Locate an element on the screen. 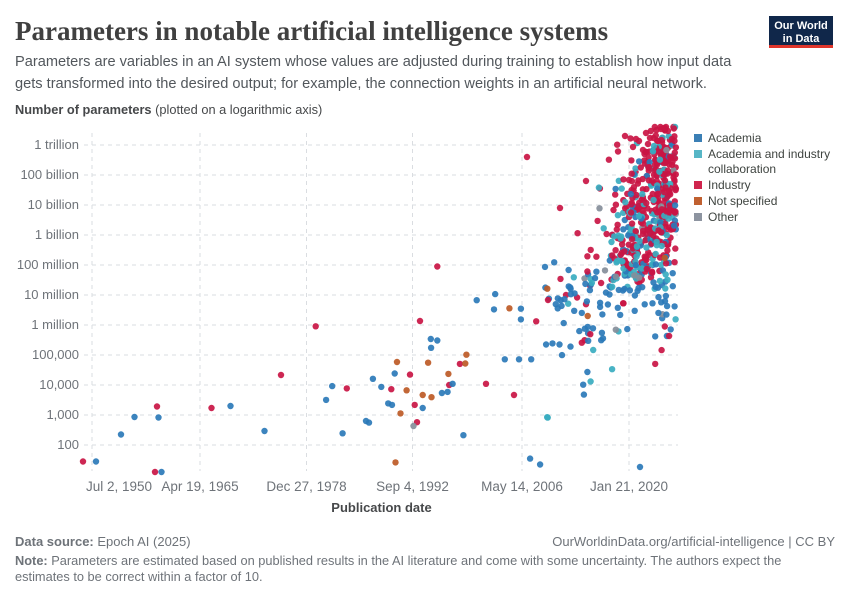 This screenshot has height=600, width=850. svg-text: 10 billion is located at coordinates (53, 204).